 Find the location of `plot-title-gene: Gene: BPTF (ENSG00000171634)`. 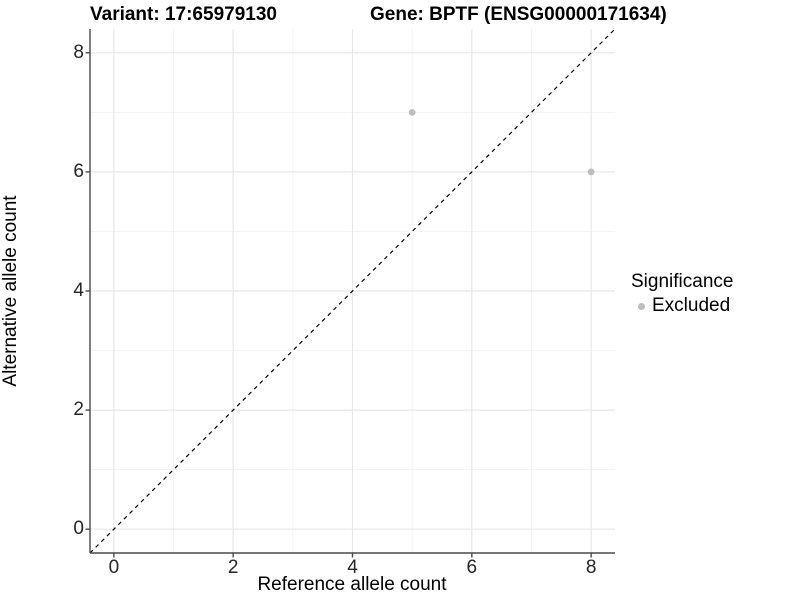

plot-title-gene: Gene: BPTF (ENSG00000171634) is located at coordinates (518, 14).